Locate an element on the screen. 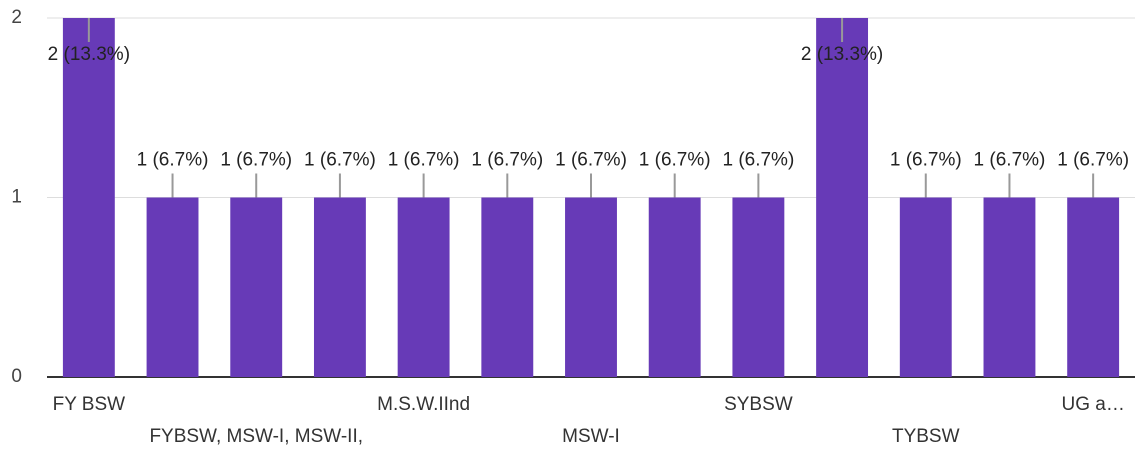 The width and height of the screenshot is (1141, 450). x-tick-label: FYBSW, MSW-I, MSW-II, is located at coordinates (256, 436).